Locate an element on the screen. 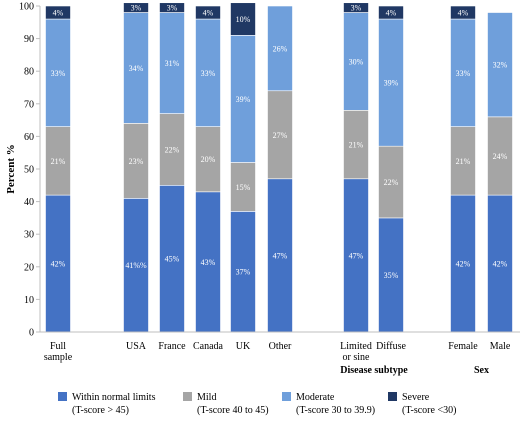 The width and height of the screenshot is (520, 421). data-label: 15% is located at coordinates (243, 187).